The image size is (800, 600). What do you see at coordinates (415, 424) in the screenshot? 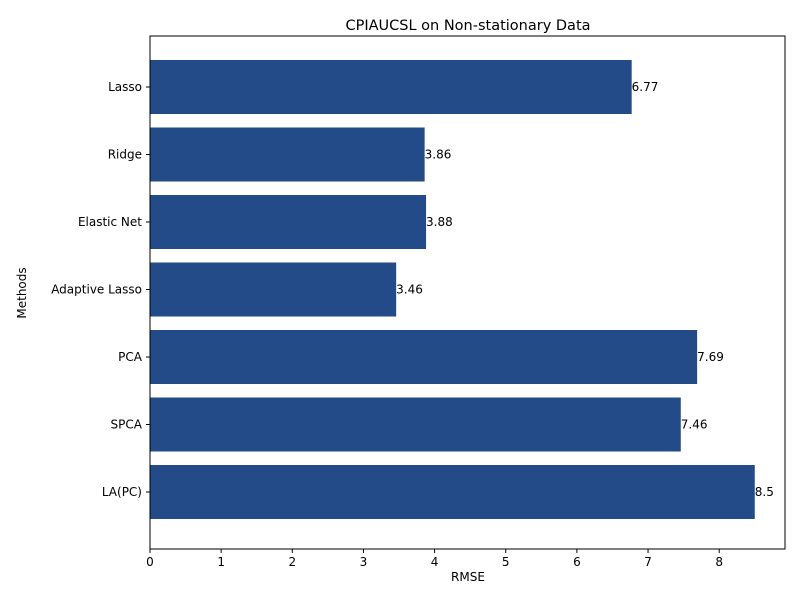
I see `bar-spca` at bounding box center [415, 424].